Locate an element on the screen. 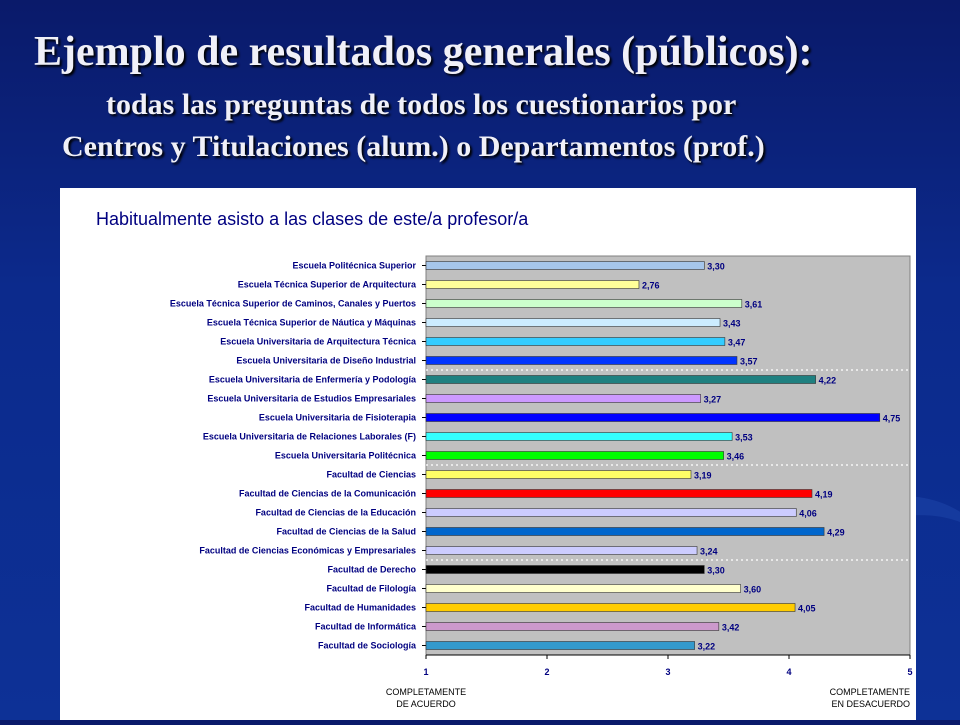 This screenshot has height=725, width=960. data-label: 4,06 is located at coordinates (808, 514).